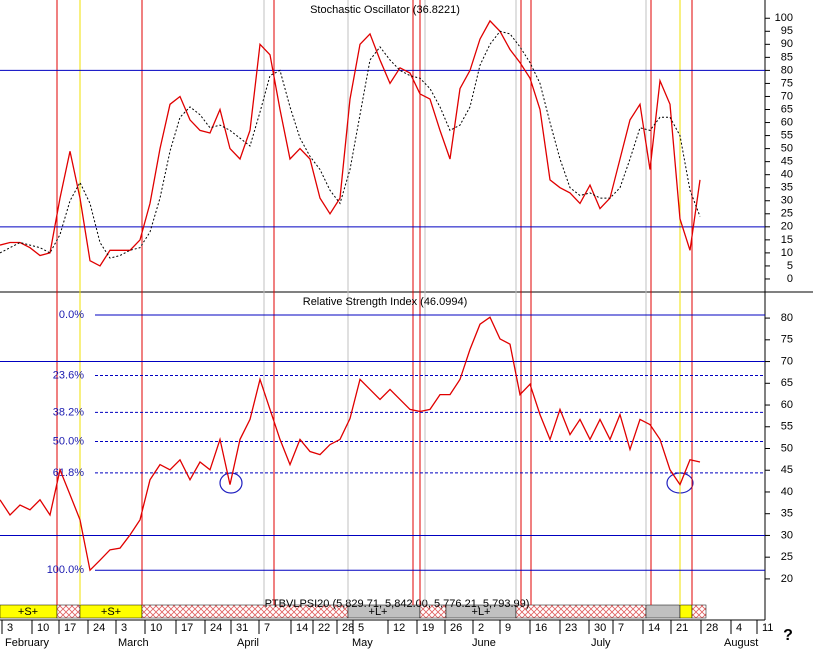 This screenshot has width=813, height=649. Describe the element at coordinates (68, 441) in the screenshot. I see `fib-label: 50.0%` at that location.